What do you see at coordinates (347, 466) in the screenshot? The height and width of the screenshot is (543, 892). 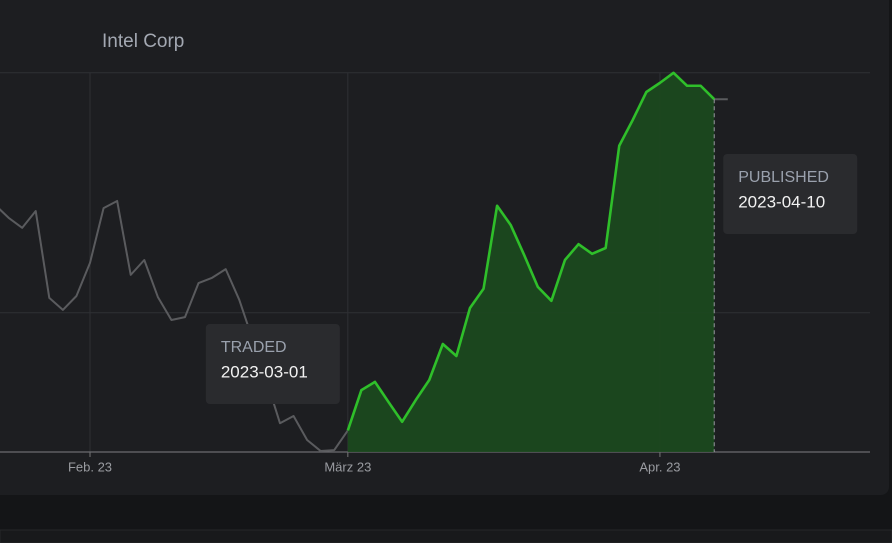 I see `x-tick-label: März 23` at bounding box center [347, 466].